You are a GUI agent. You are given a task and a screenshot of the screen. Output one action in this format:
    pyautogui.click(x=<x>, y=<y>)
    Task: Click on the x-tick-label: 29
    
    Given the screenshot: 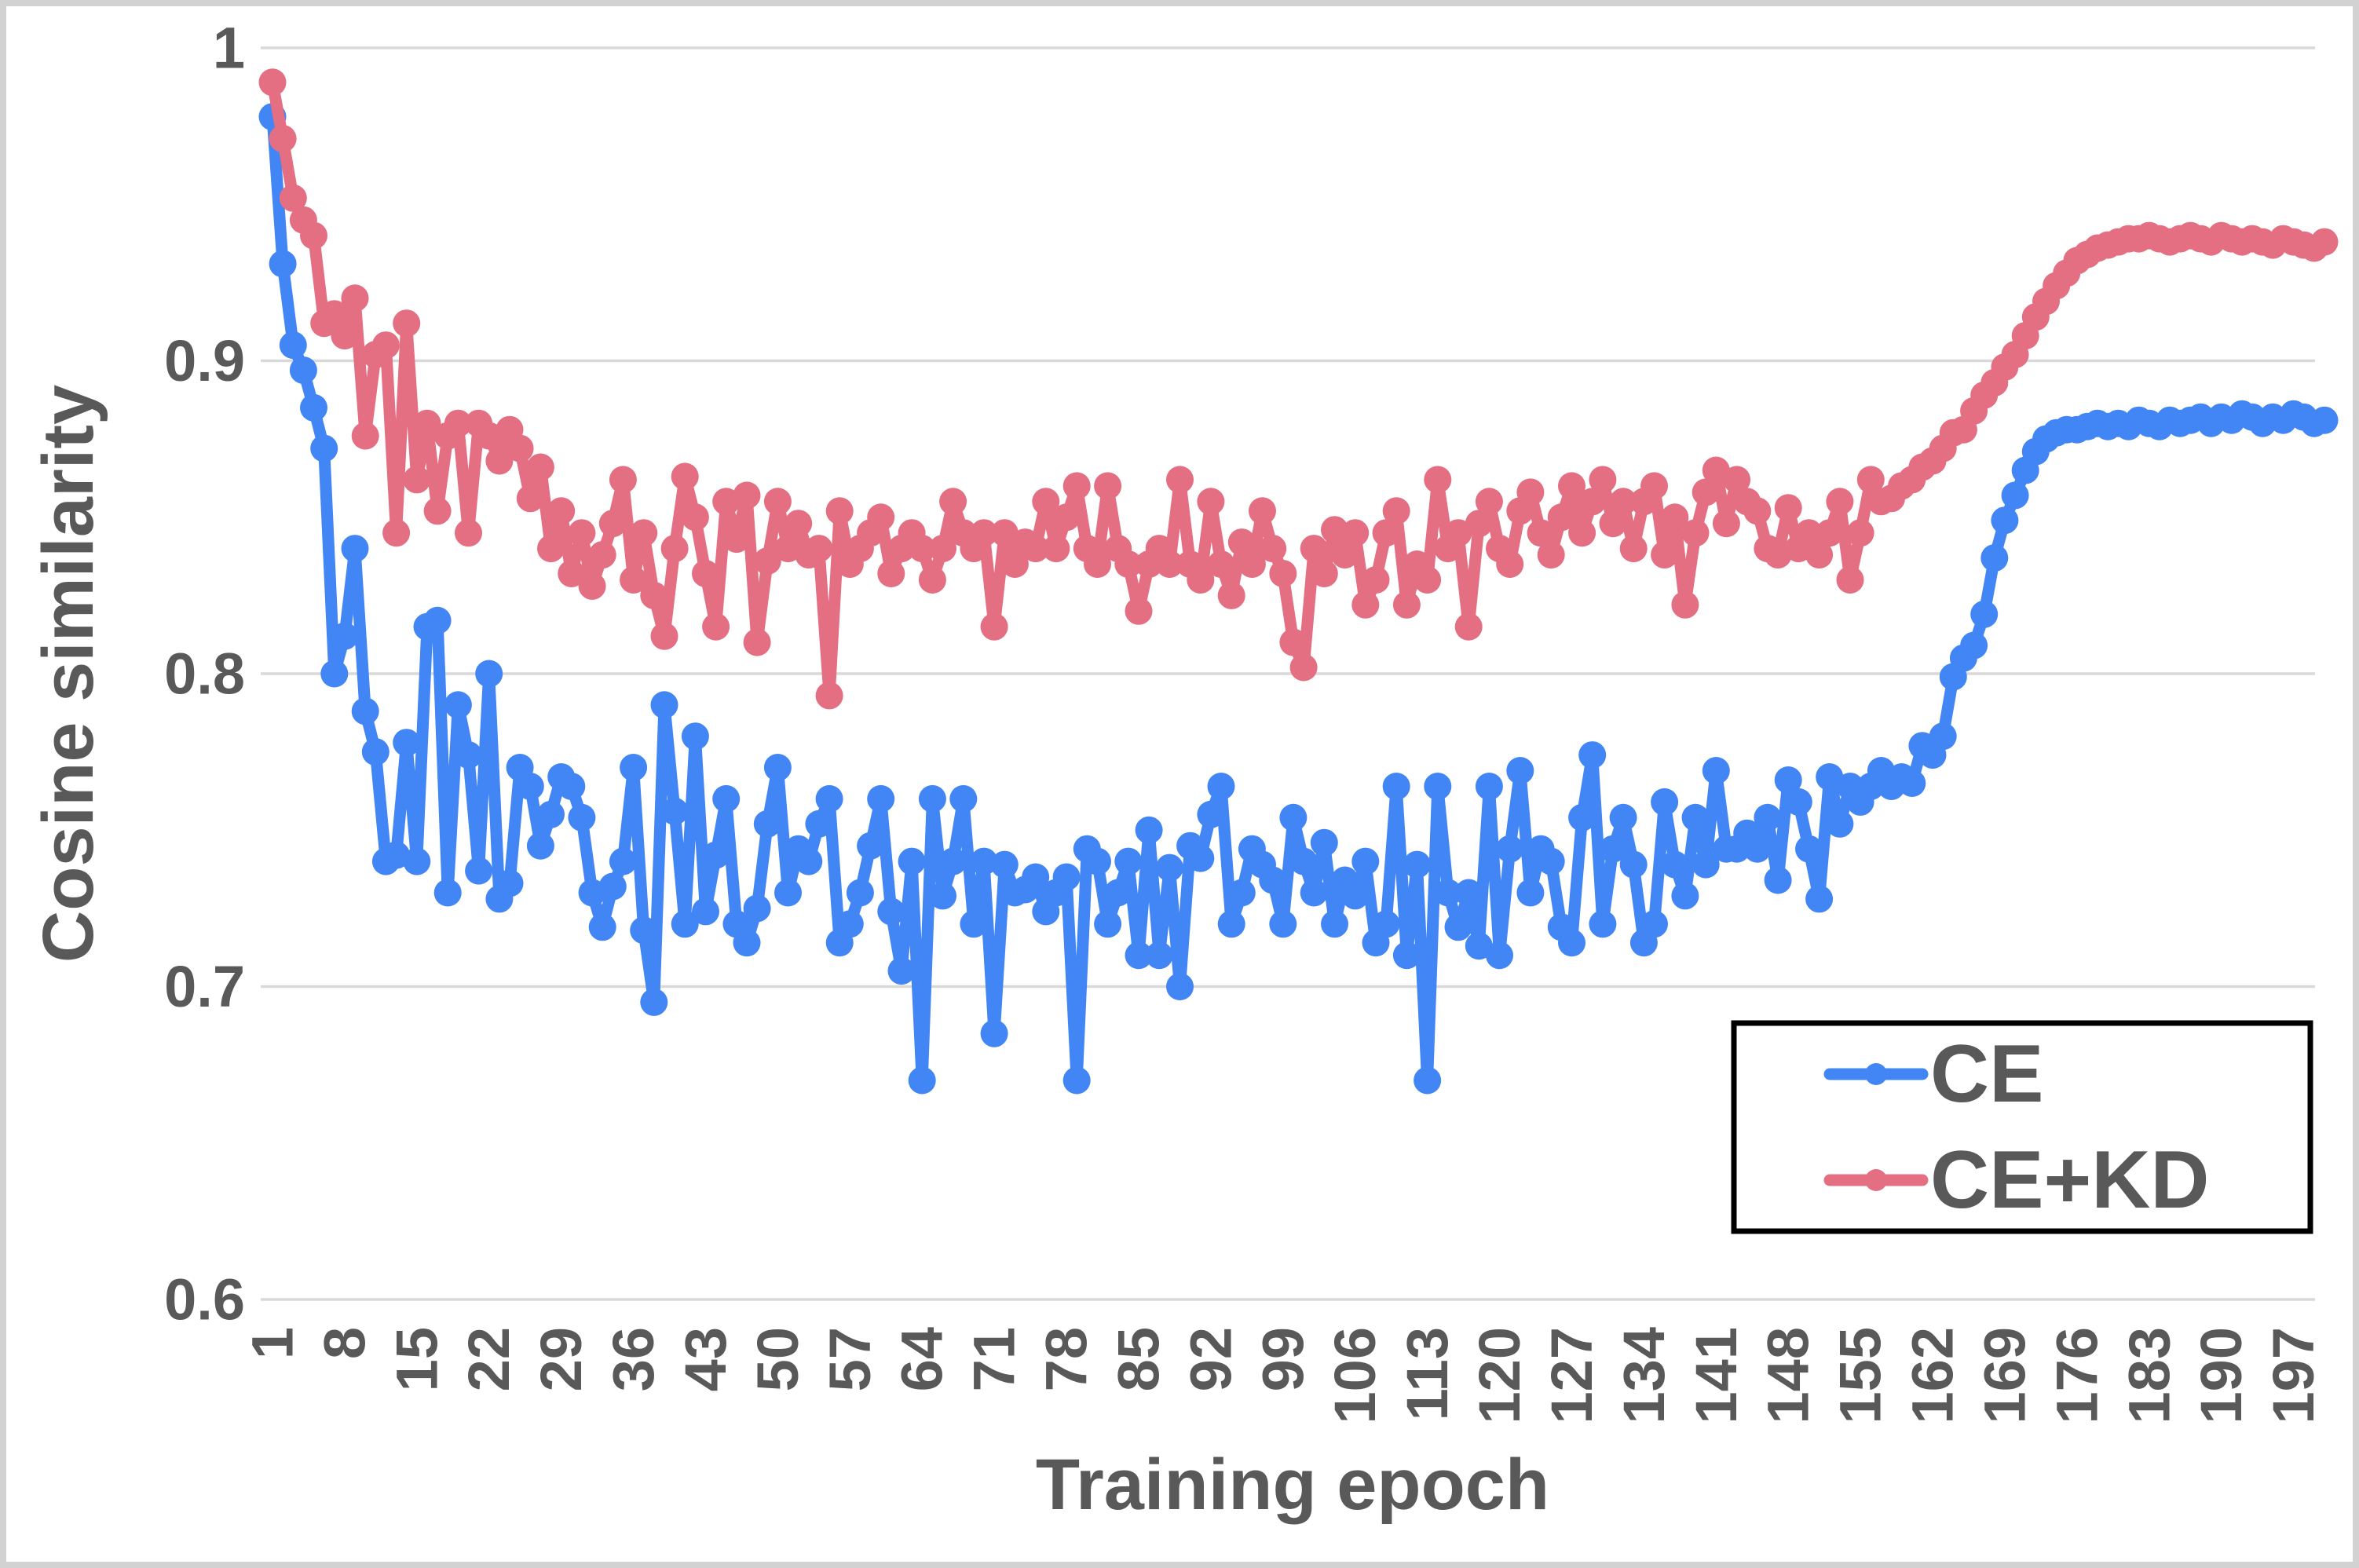 What is the action you would take?
    pyautogui.click(x=561, y=1359)
    